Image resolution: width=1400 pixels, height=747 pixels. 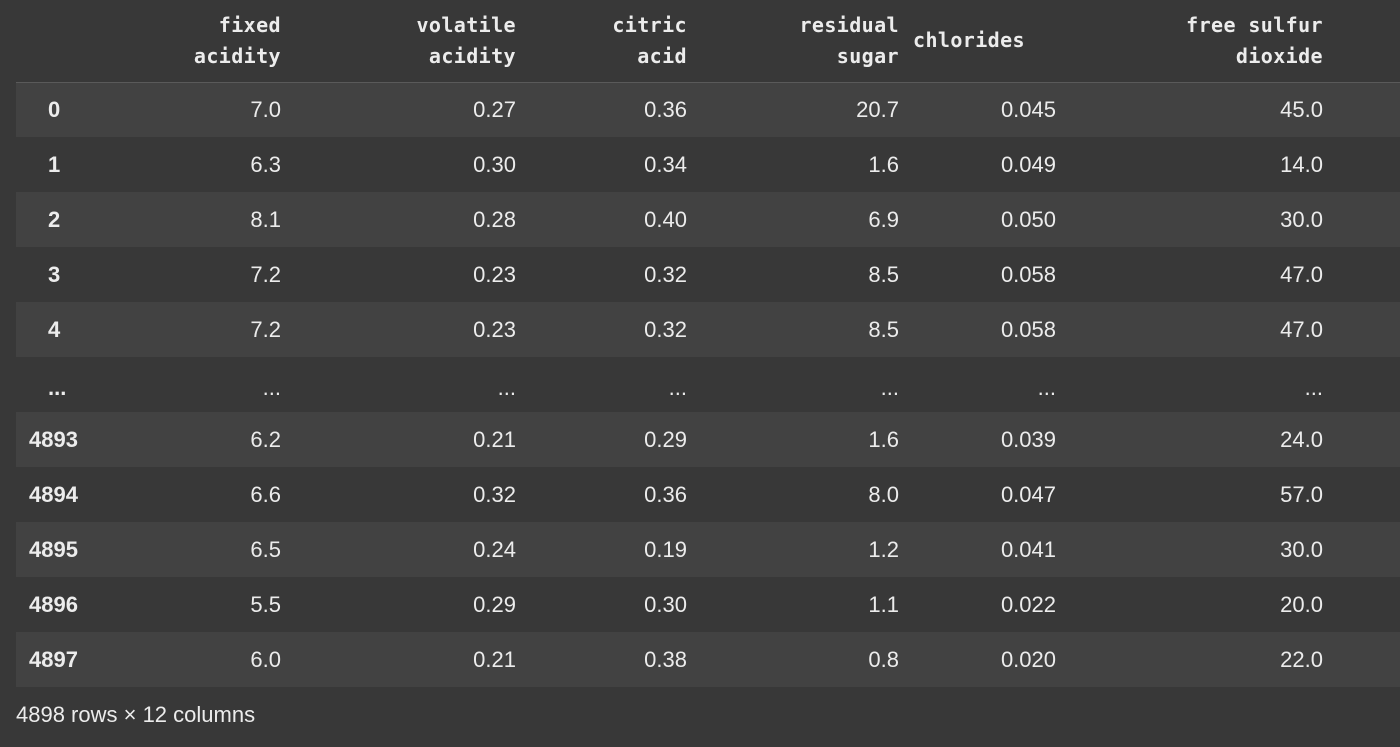 What do you see at coordinates (54, 219) in the screenshot?
I see `row-index: 2` at bounding box center [54, 219].